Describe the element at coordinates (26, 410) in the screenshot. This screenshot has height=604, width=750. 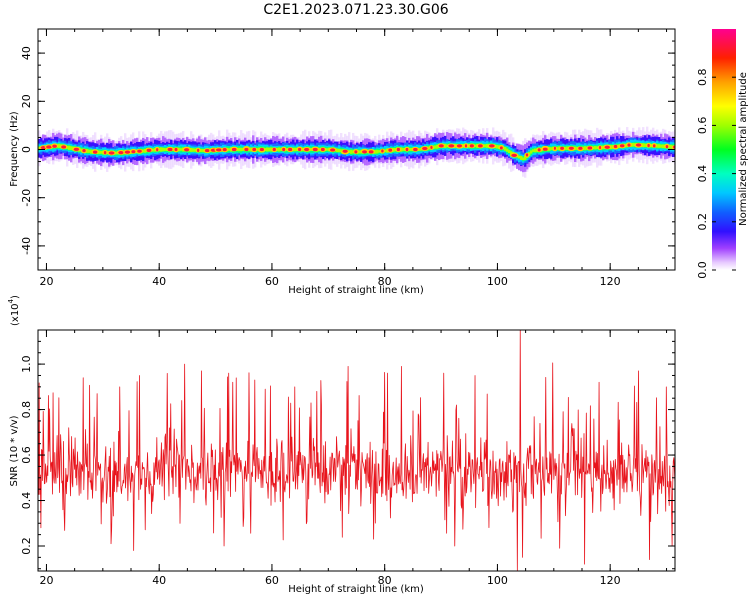
I see `y-tick-label: 0.8` at that location.